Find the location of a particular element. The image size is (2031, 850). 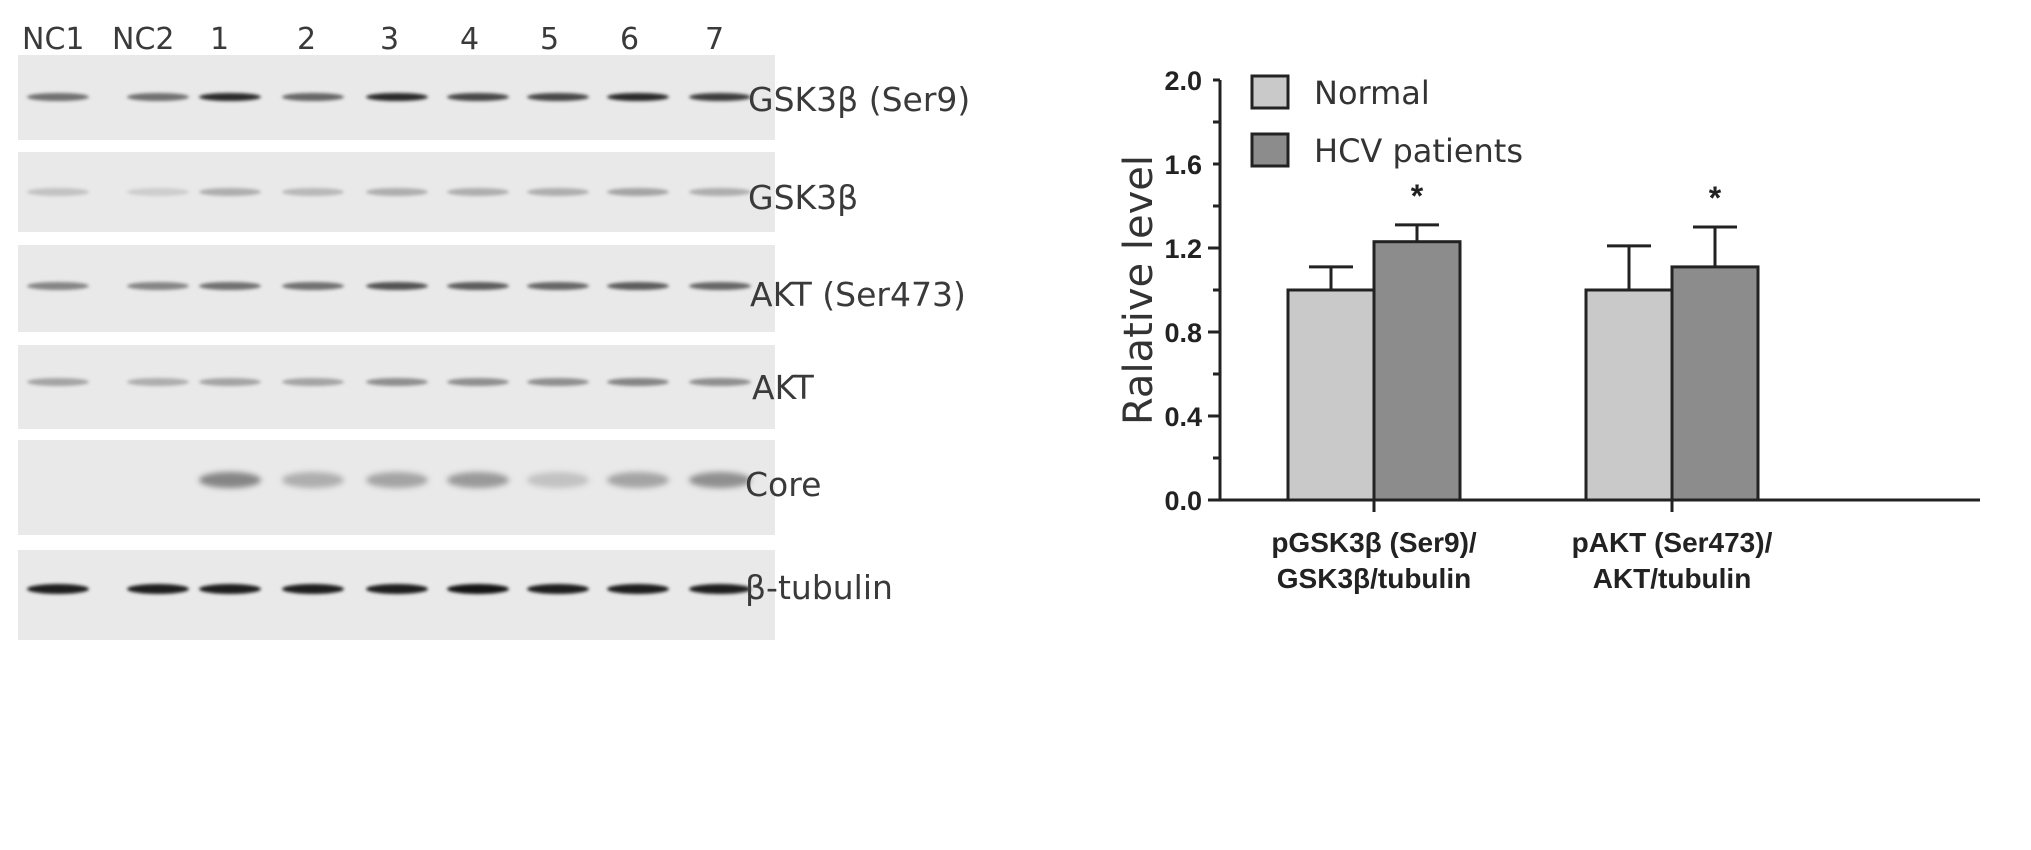

x-tick-label: pAKT (Ser473)/ is located at coordinates (1672, 542).